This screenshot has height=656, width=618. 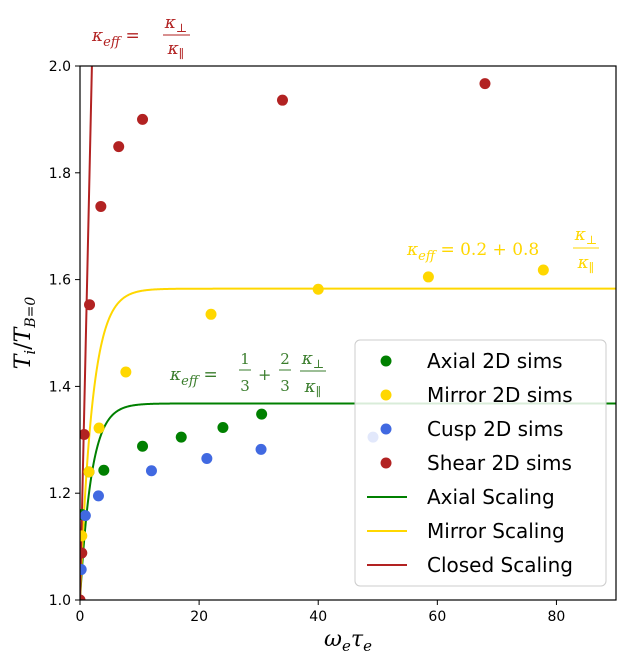 What do you see at coordinates (60, 281) in the screenshot?
I see `y-tick-label: 1.6` at bounding box center [60, 281].